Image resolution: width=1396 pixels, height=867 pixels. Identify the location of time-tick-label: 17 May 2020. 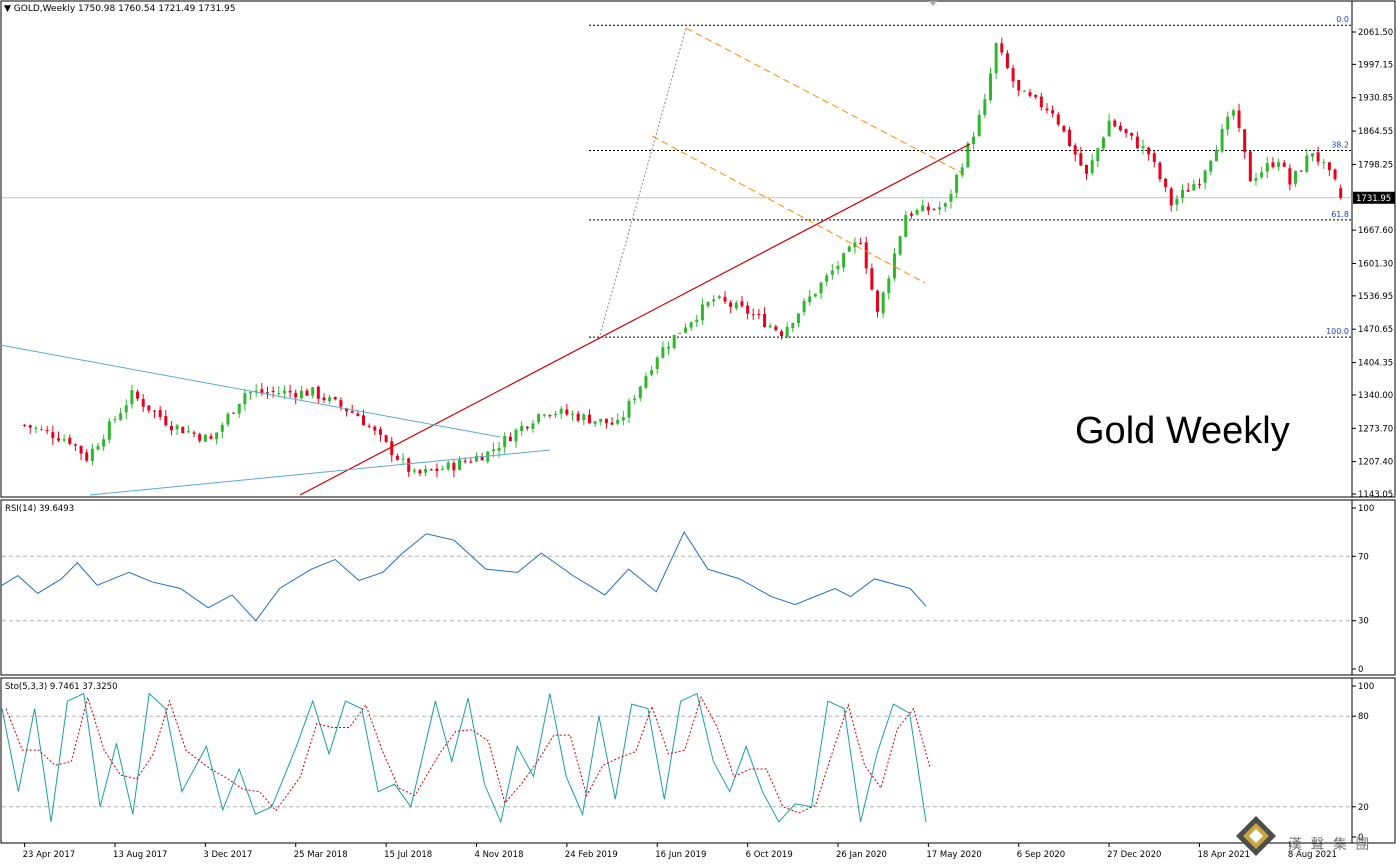
(953, 855).